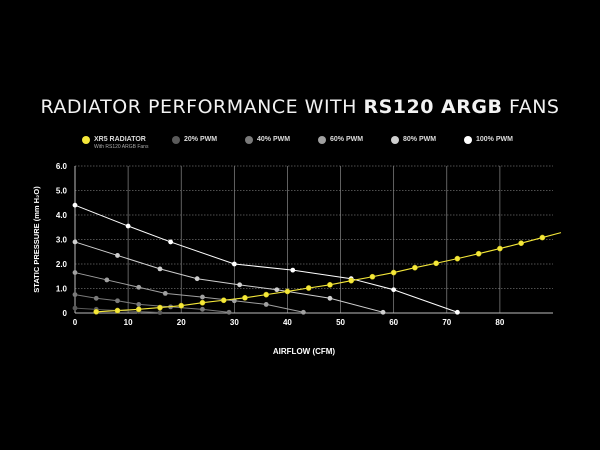  Describe the element at coordinates (62, 166) in the screenshot. I see `y-tick-label: 6.0` at that location.